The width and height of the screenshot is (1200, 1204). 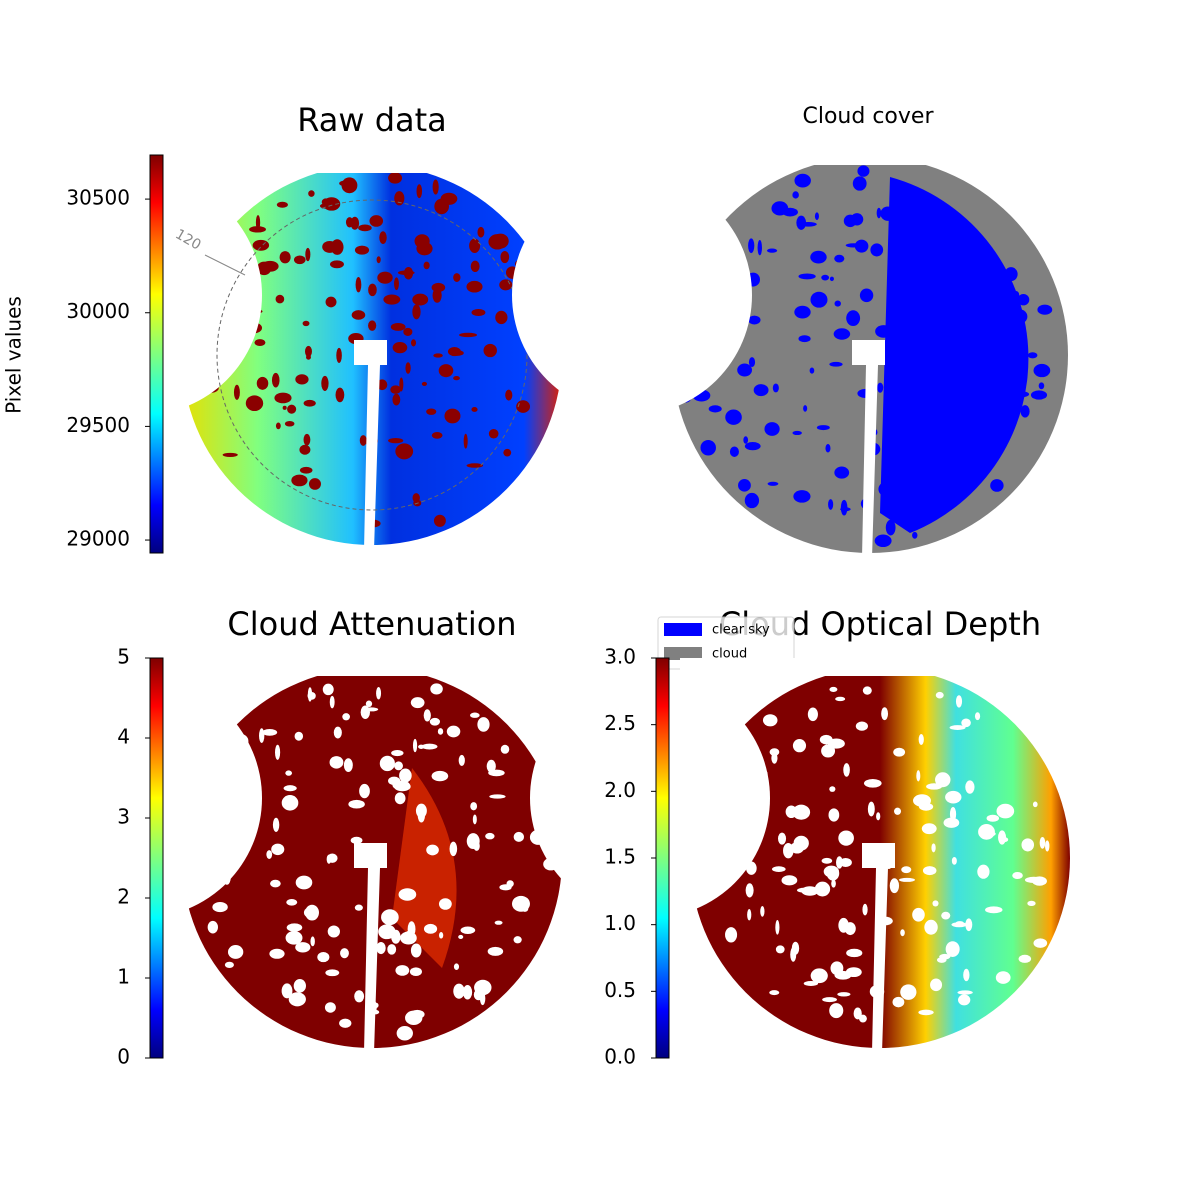 I want to click on mast, so click(x=878, y=948).